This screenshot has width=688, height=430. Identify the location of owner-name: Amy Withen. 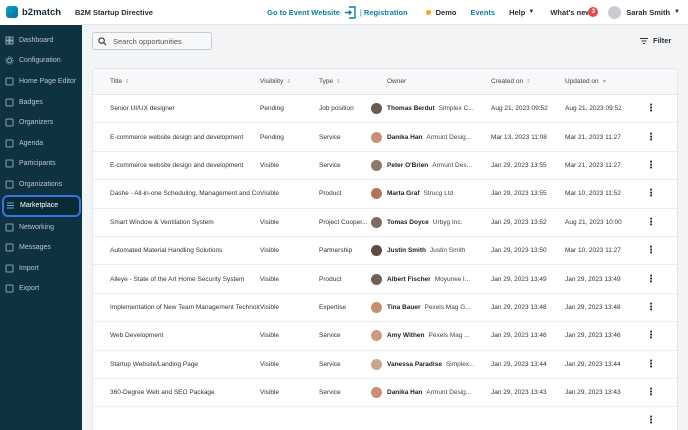
(406, 336).